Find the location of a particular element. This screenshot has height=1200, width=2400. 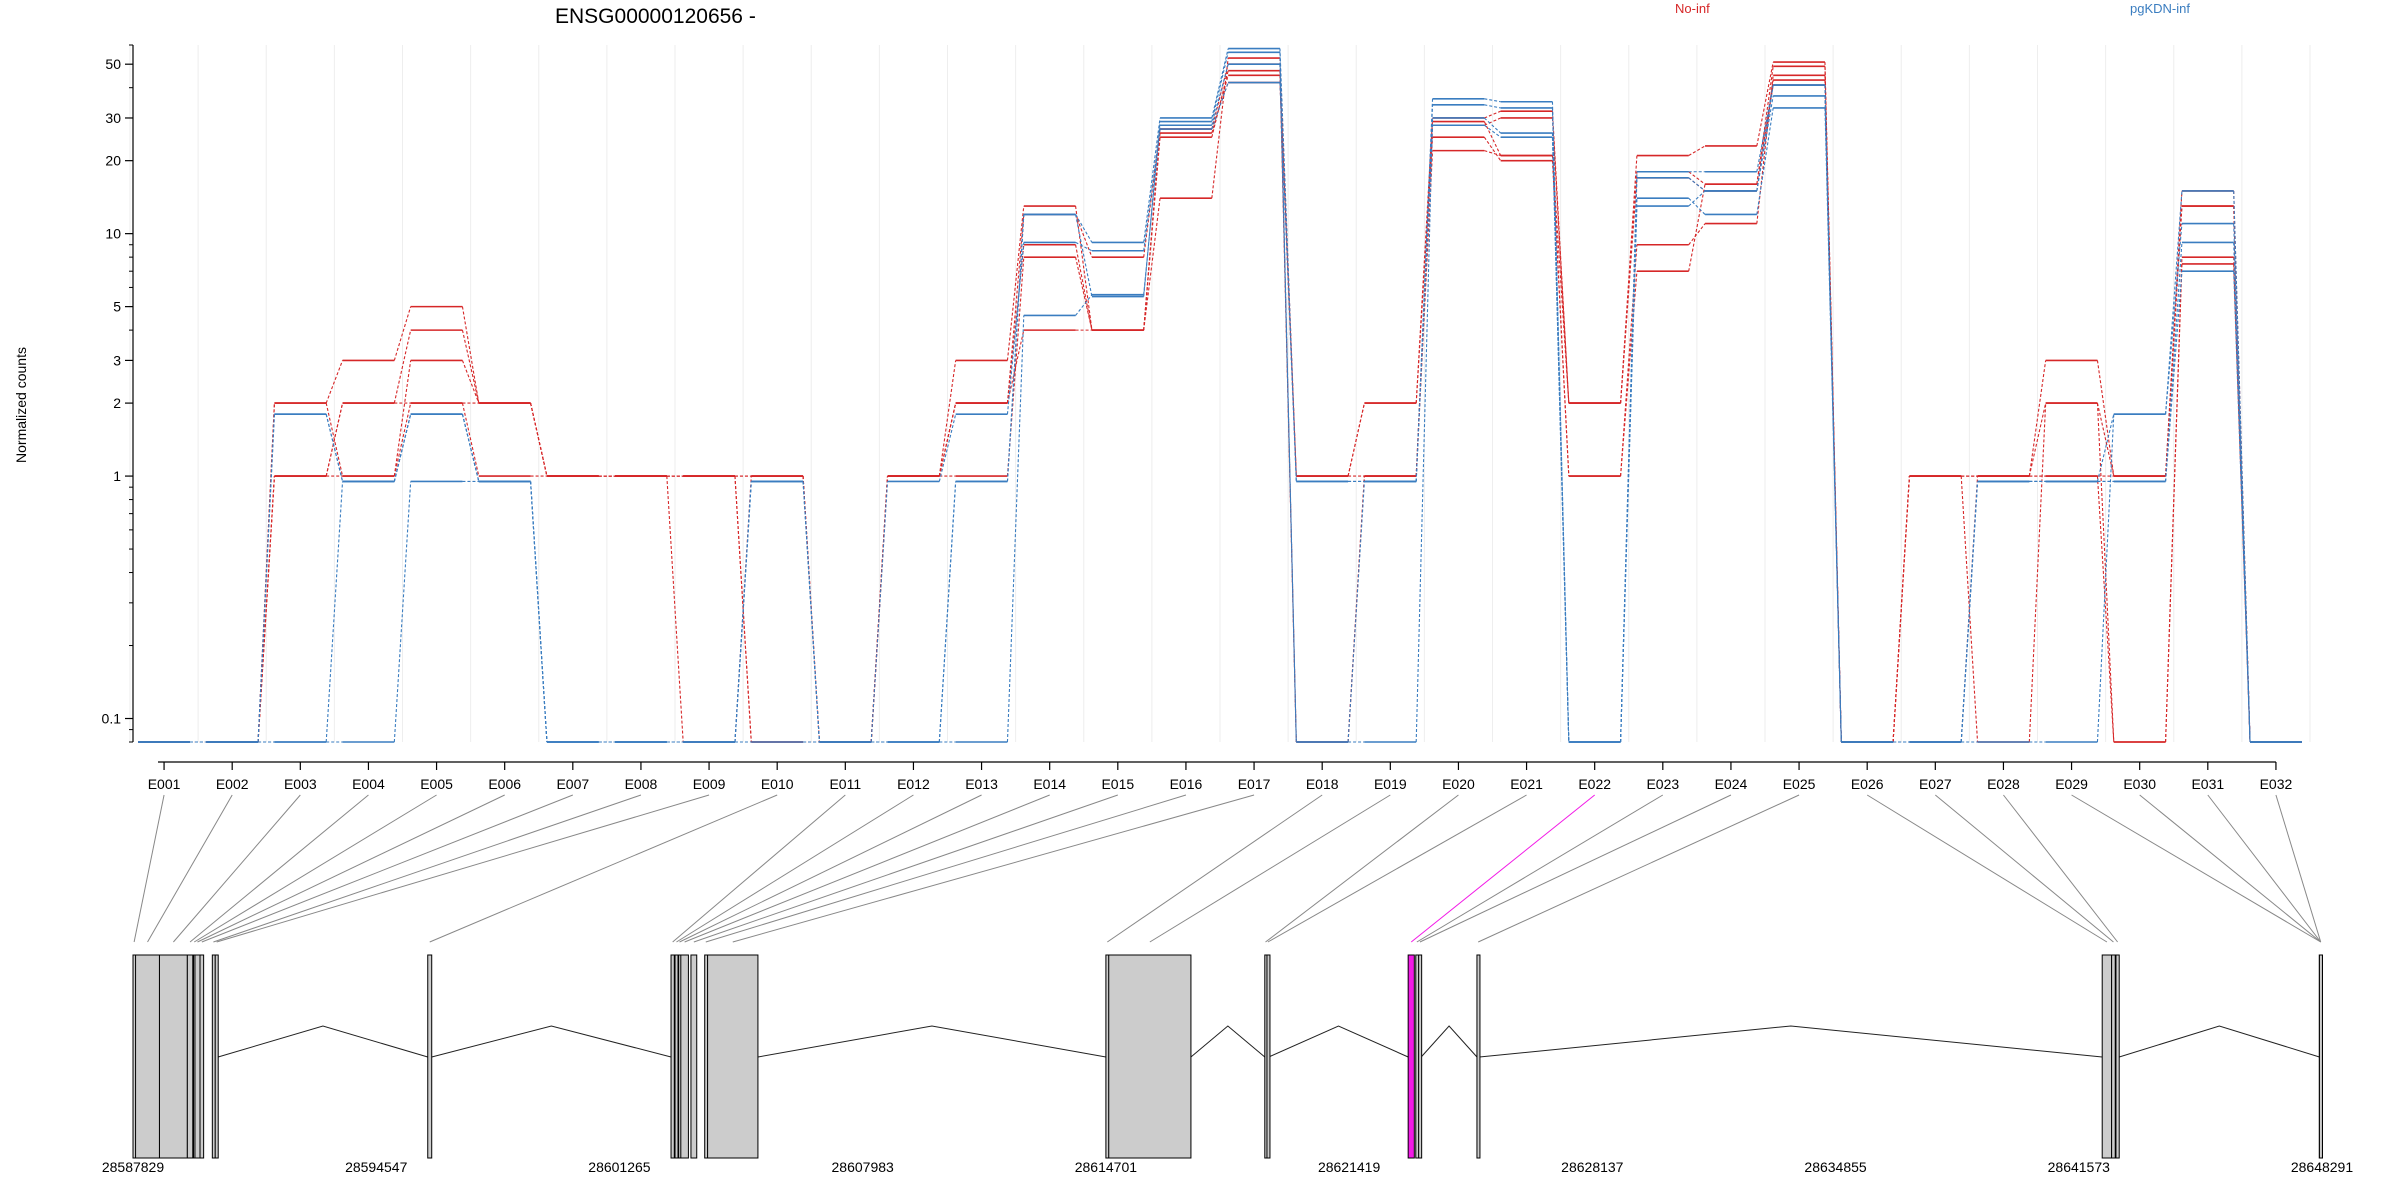

x-tick-label: E006 is located at coordinates (504, 784).